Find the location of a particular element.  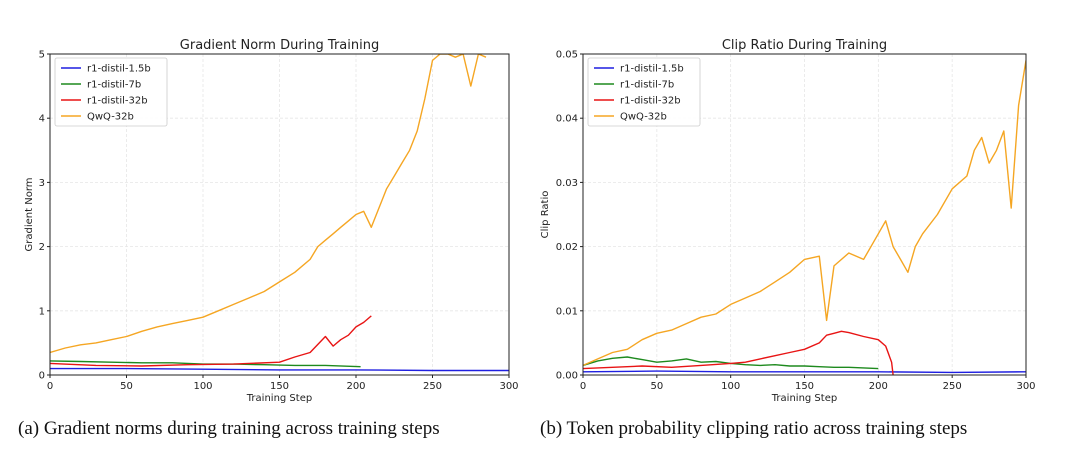

y-tick-label: 0.00 is located at coordinates (567, 376).